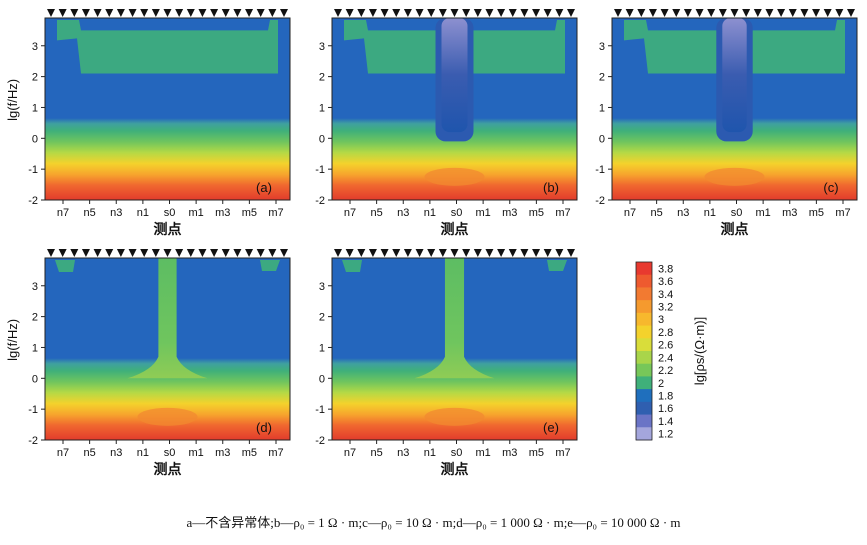 The height and width of the screenshot is (545, 867). I want to click on panel-label: (d), so click(264, 427).